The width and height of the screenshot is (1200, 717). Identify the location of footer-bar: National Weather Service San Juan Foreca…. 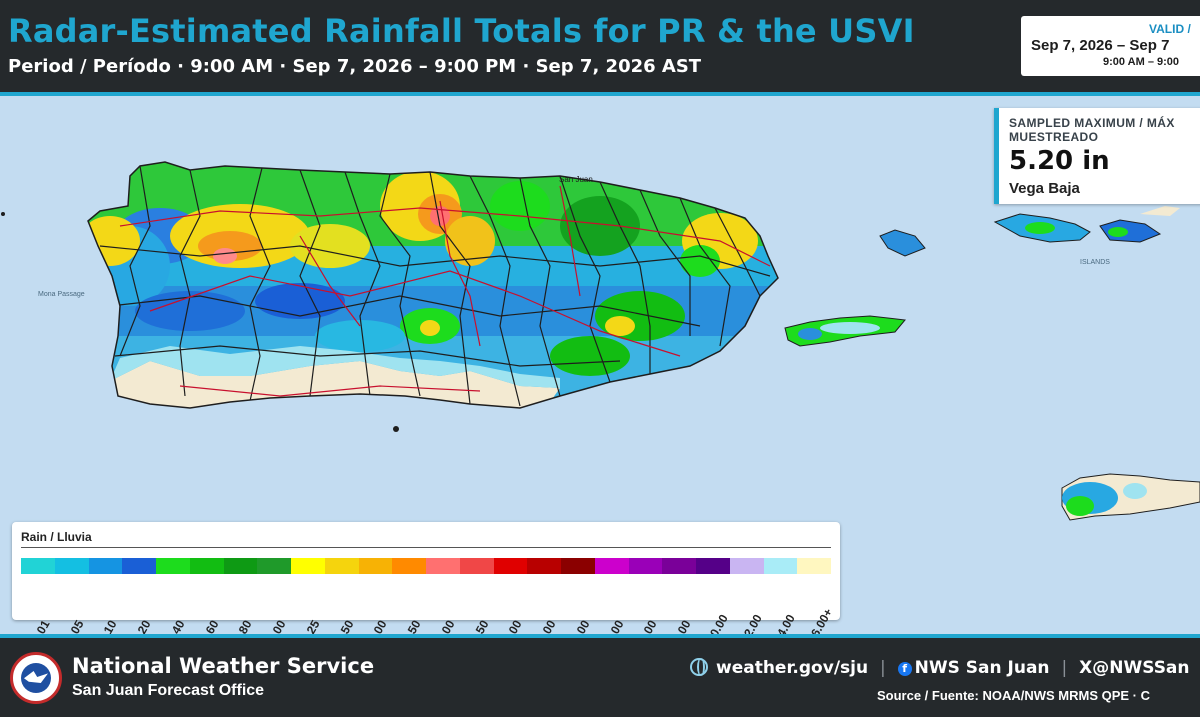
(600, 677).